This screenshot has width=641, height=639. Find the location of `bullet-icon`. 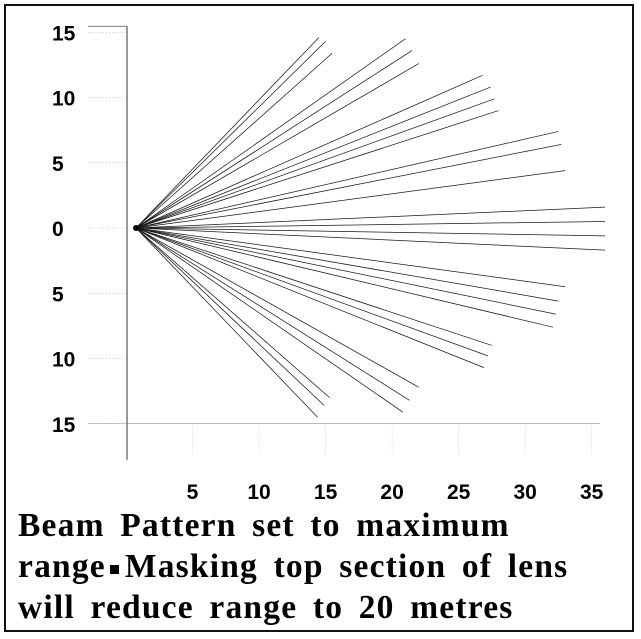

bullet-icon is located at coordinates (114, 569).